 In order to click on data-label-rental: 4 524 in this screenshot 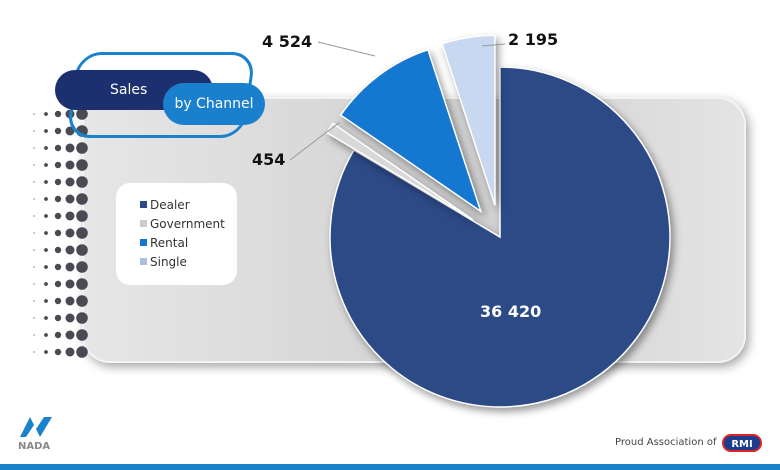, I will do `click(287, 41)`.